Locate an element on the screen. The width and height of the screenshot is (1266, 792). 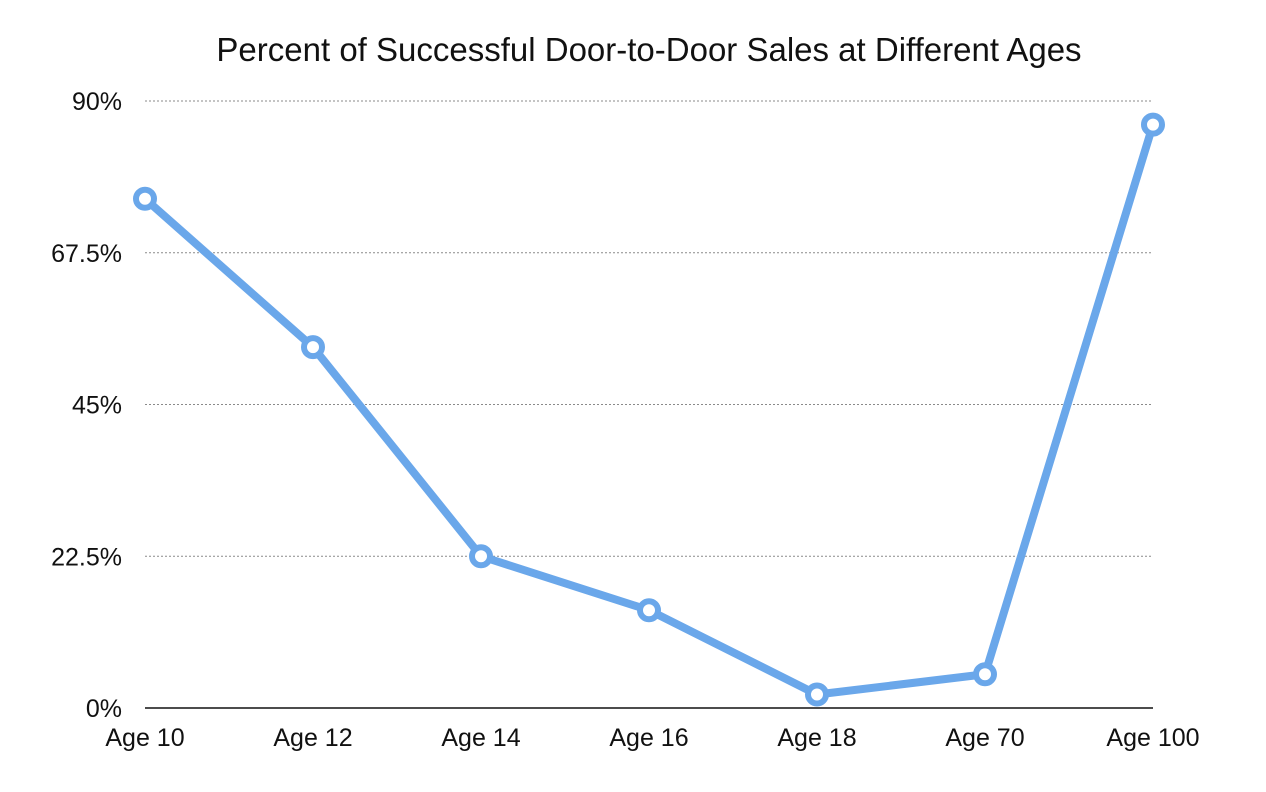
x-tick-label: Age 70 is located at coordinates (984, 738).